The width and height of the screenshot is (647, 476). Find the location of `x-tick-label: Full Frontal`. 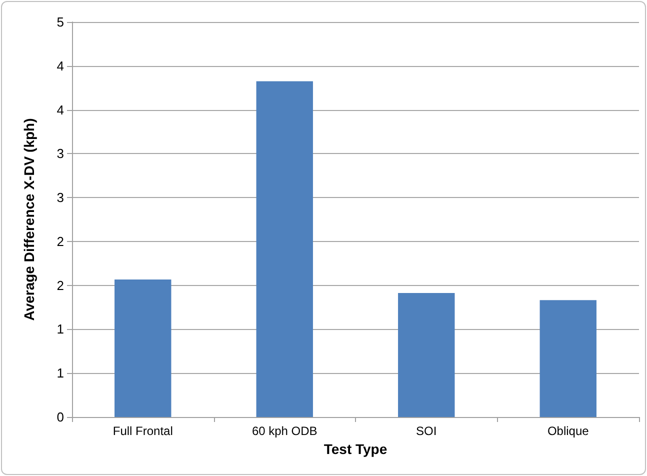

x-tick-label: Full Frontal is located at coordinates (142, 431).